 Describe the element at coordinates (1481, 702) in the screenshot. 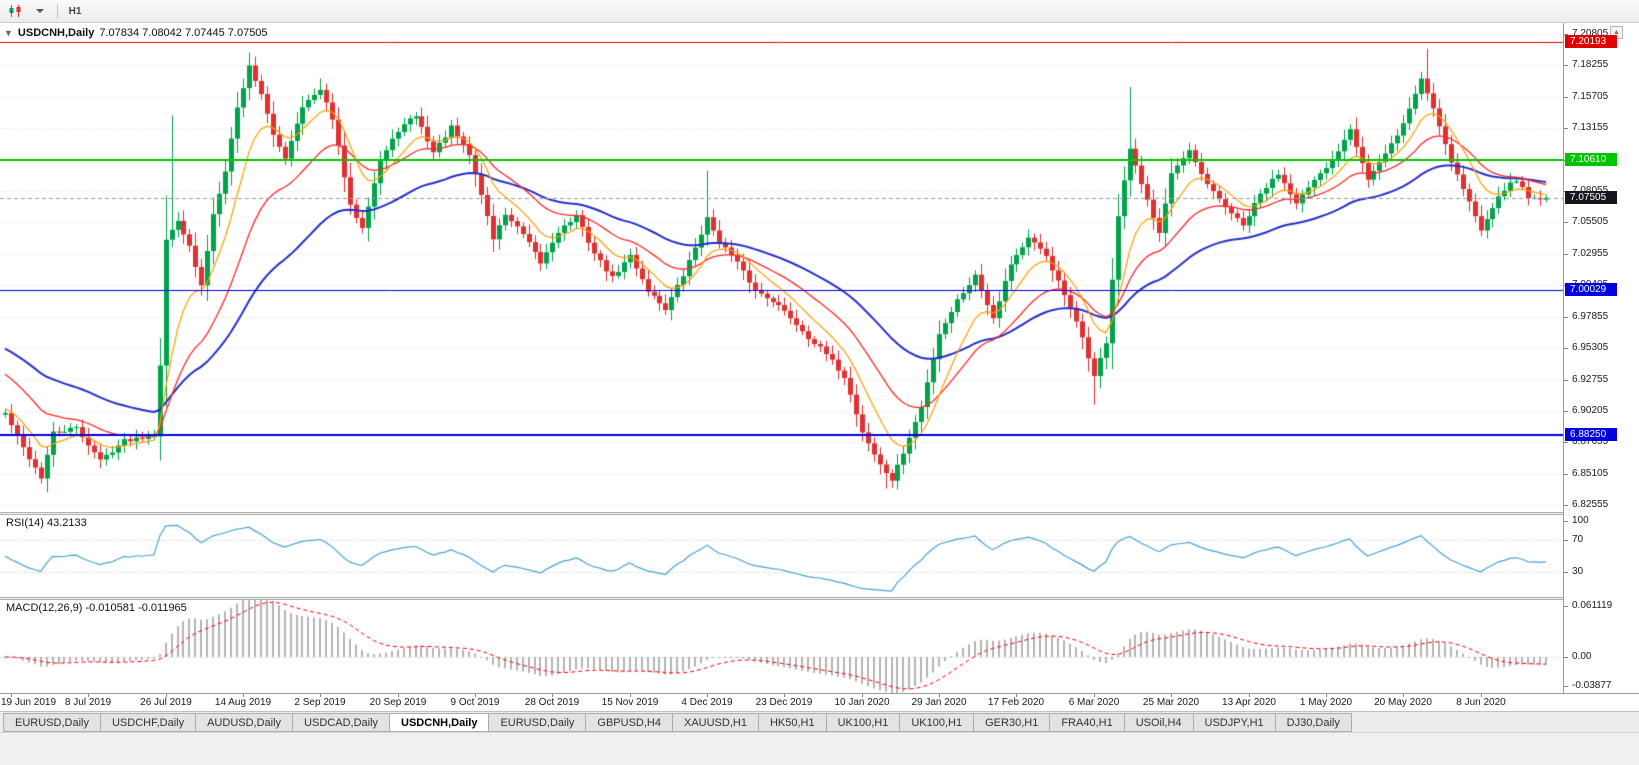

I see `date-label: 8 Jun 2020` at that location.